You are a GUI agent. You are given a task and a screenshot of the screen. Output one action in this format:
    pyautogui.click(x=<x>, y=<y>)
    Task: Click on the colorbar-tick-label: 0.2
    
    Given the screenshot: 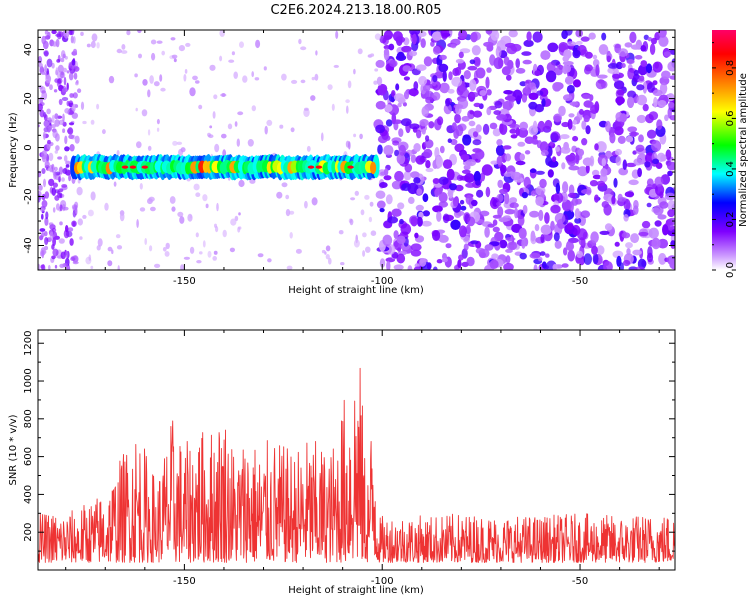 What is the action you would take?
    pyautogui.click(x=730, y=220)
    